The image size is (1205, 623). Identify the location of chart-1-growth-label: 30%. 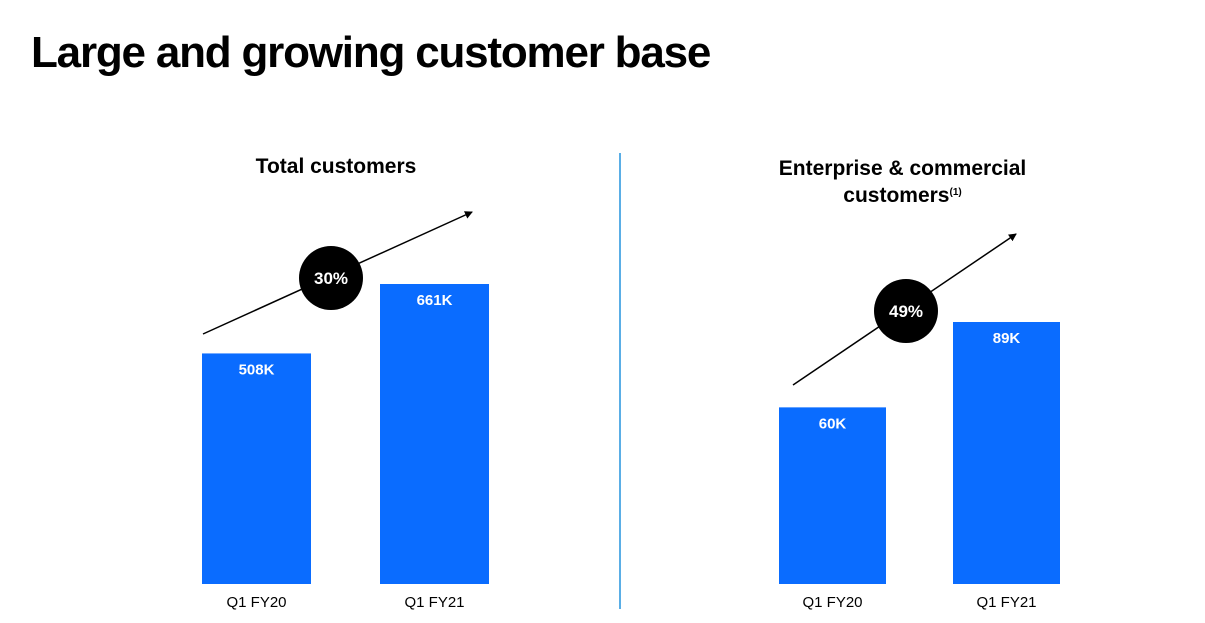
(331, 278).